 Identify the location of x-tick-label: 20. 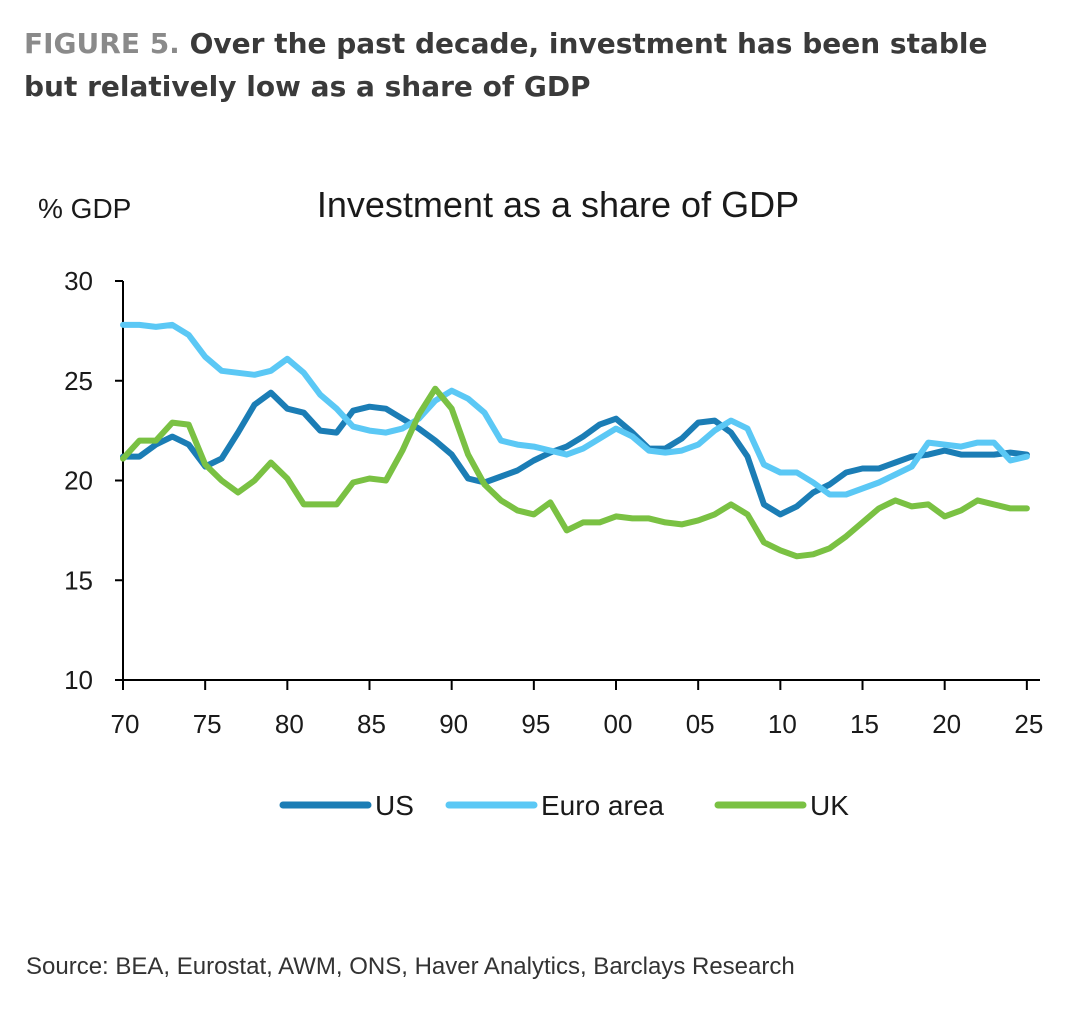
(946, 724).